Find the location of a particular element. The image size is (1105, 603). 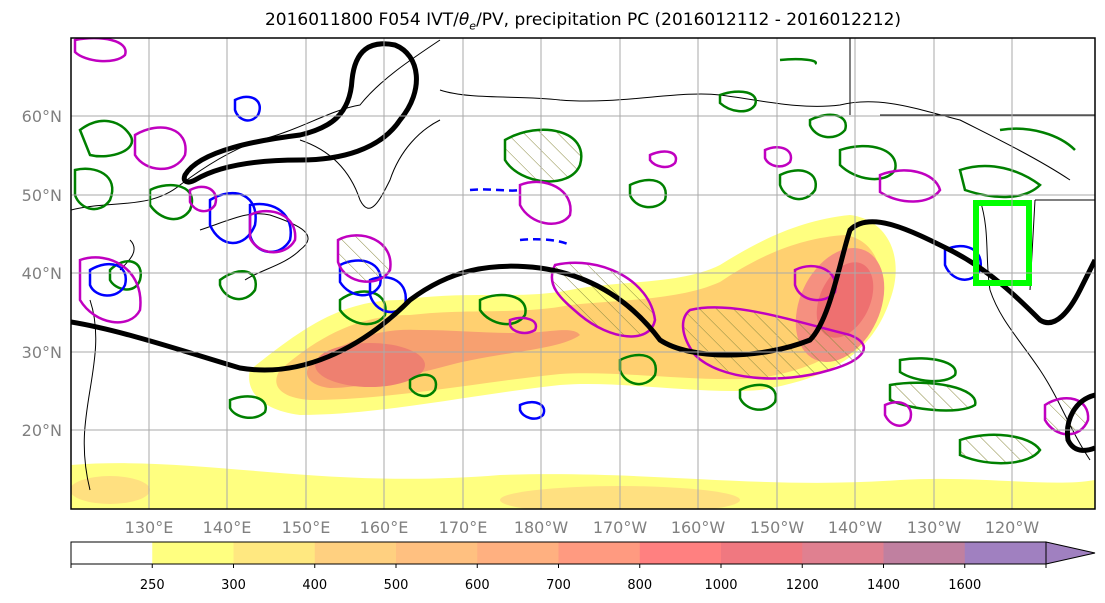

lat-label: 40°N is located at coordinates (42, 273).